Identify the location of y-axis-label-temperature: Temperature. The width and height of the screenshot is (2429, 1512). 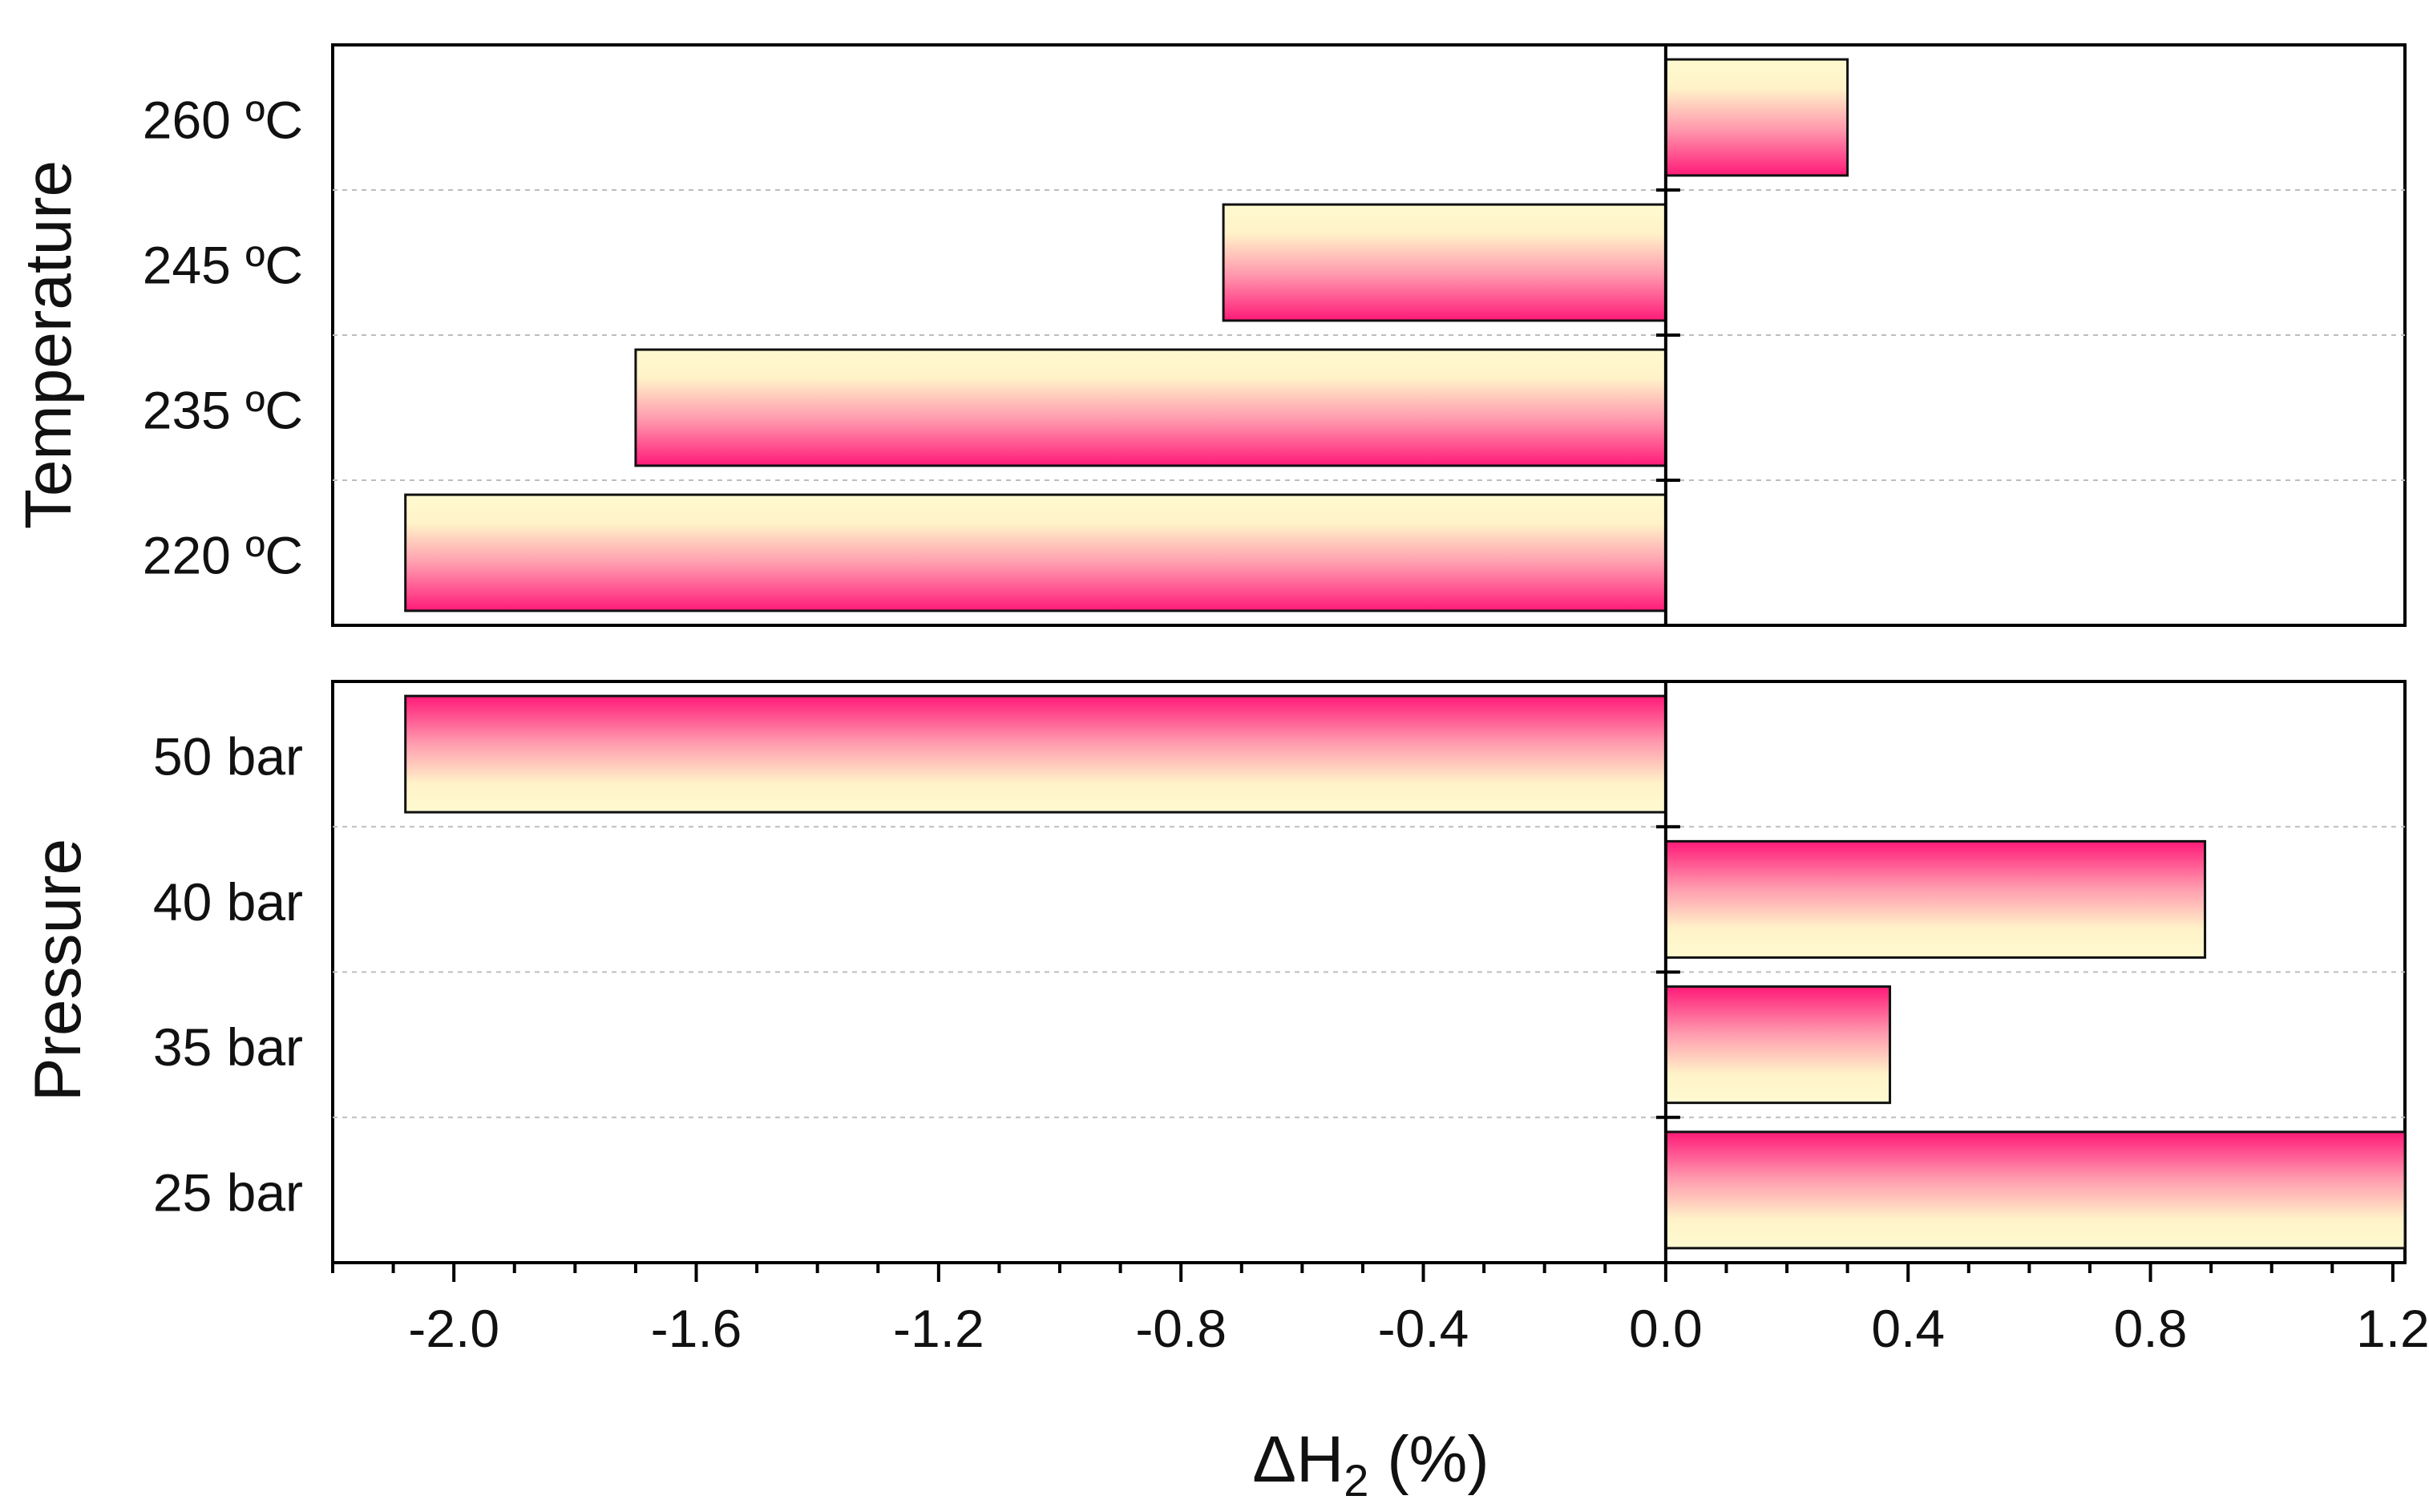
(48, 344).